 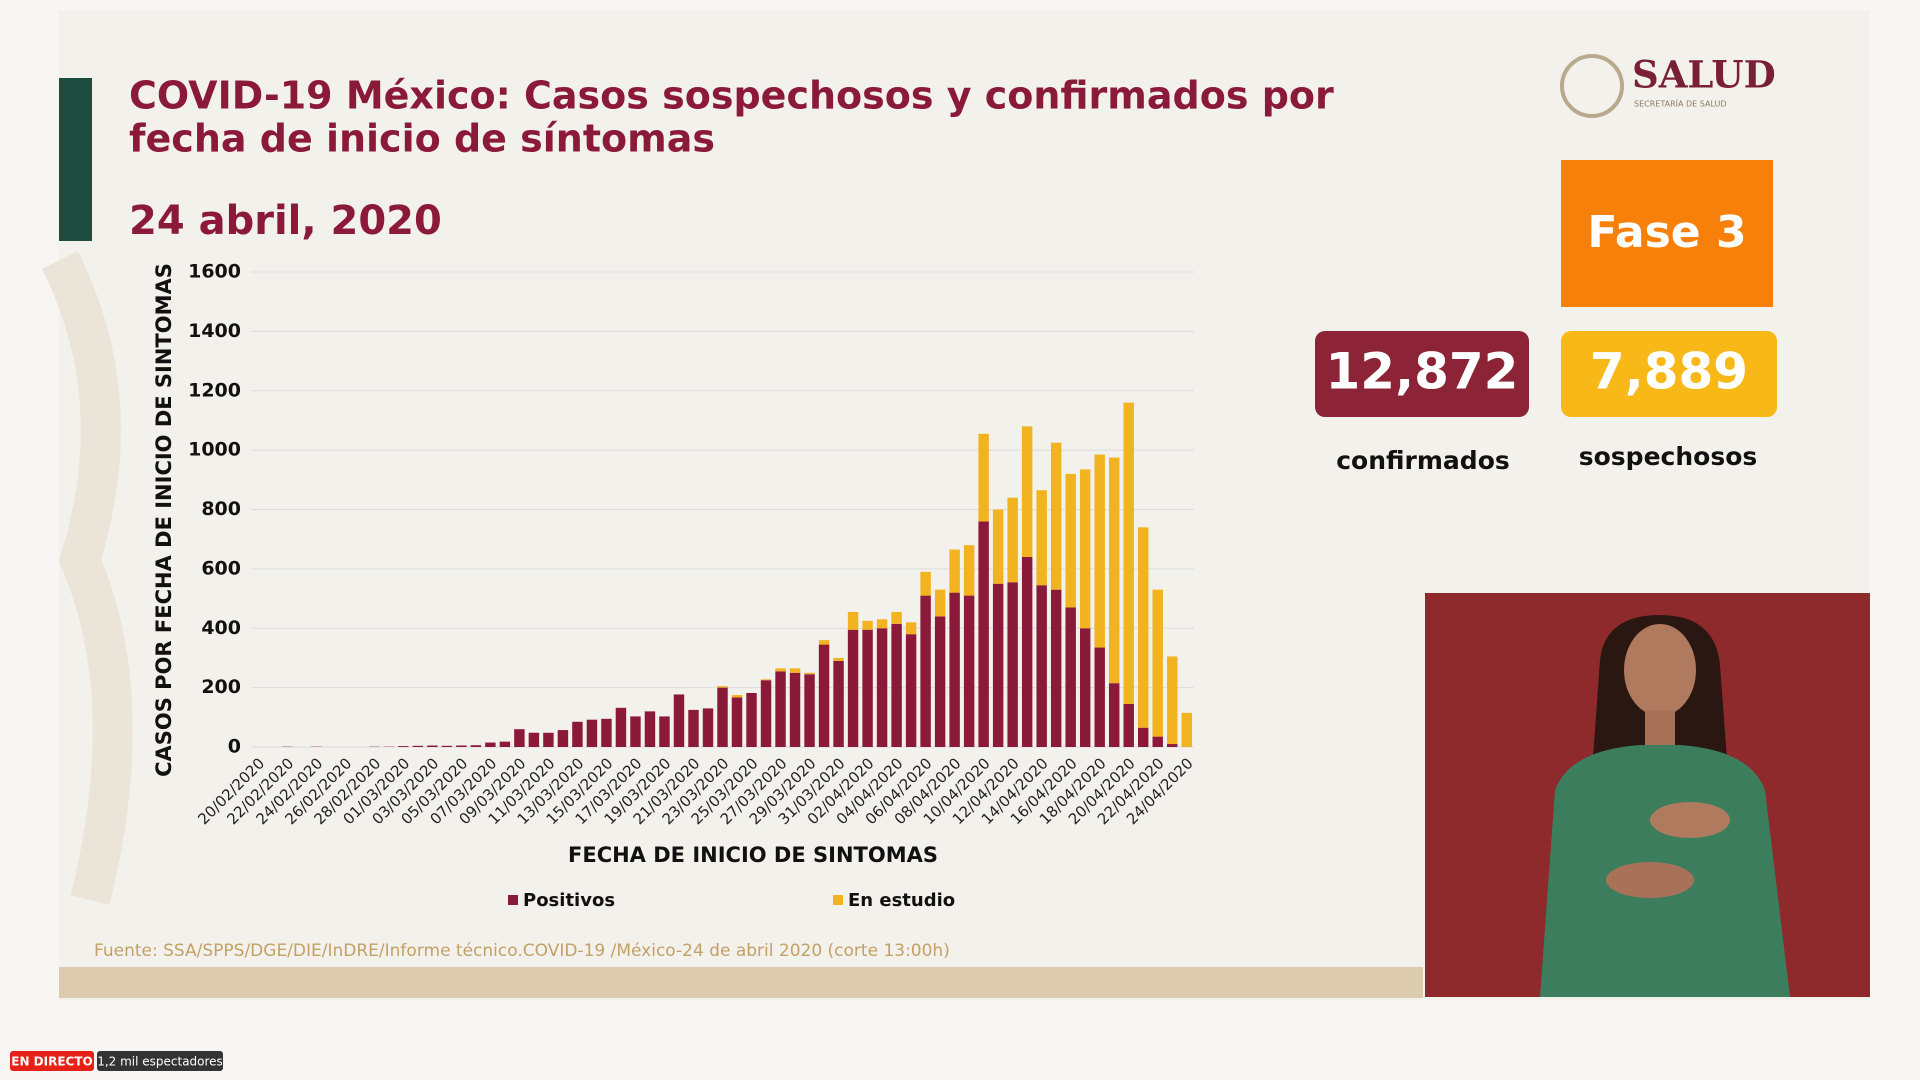 What do you see at coordinates (221, 687) in the screenshot?
I see `y-tick-label: 200` at bounding box center [221, 687].